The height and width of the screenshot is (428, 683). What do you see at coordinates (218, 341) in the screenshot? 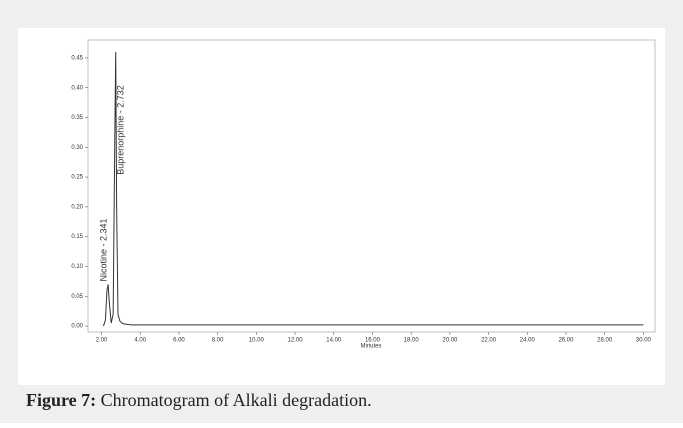
I see `x-tick-label: 8.00` at bounding box center [218, 341].